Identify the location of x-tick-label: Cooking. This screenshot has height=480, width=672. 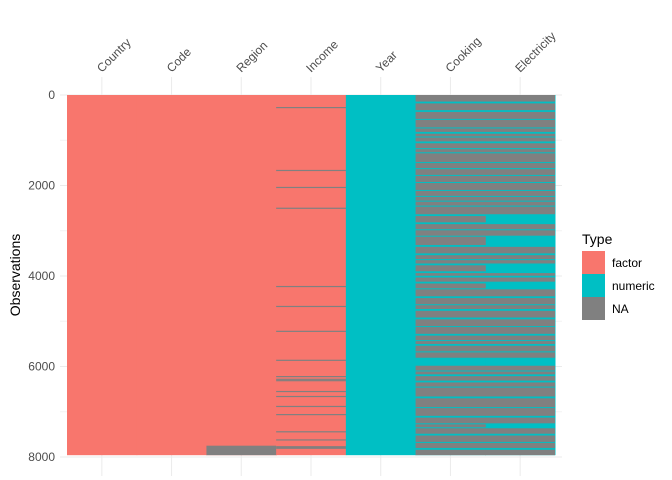
(463, 54).